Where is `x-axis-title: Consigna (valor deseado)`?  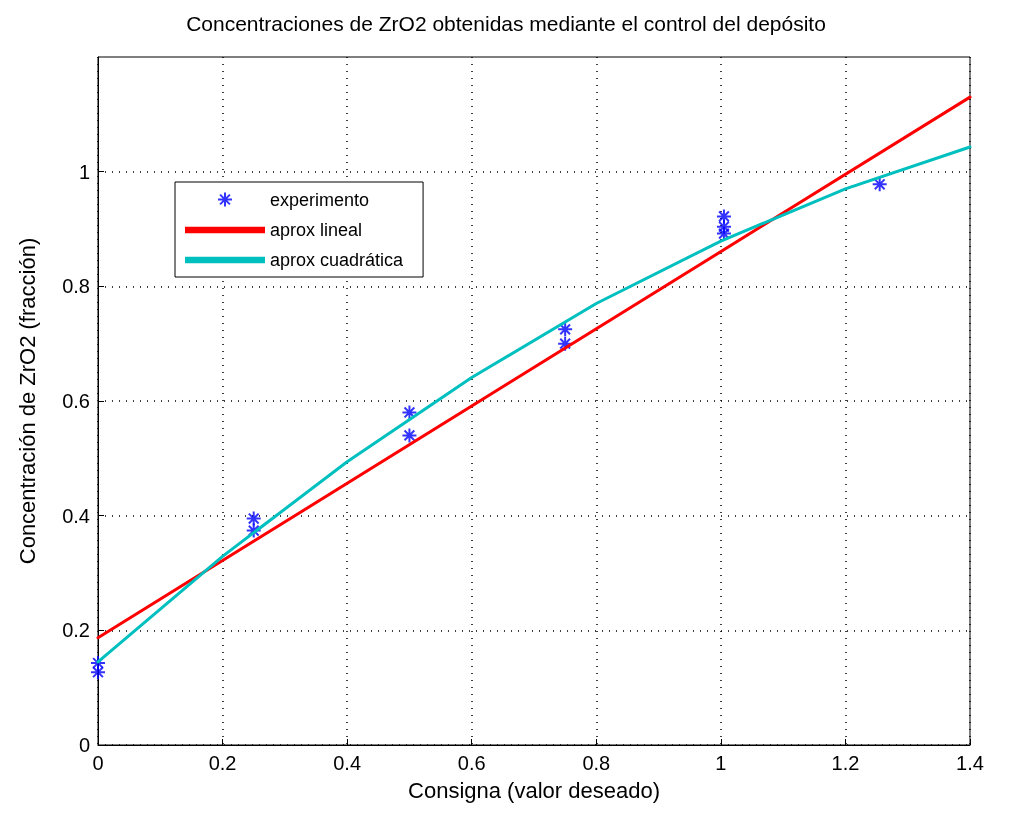
x-axis-title: Consigna (valor deseado) is located at coordinates (534, 790).